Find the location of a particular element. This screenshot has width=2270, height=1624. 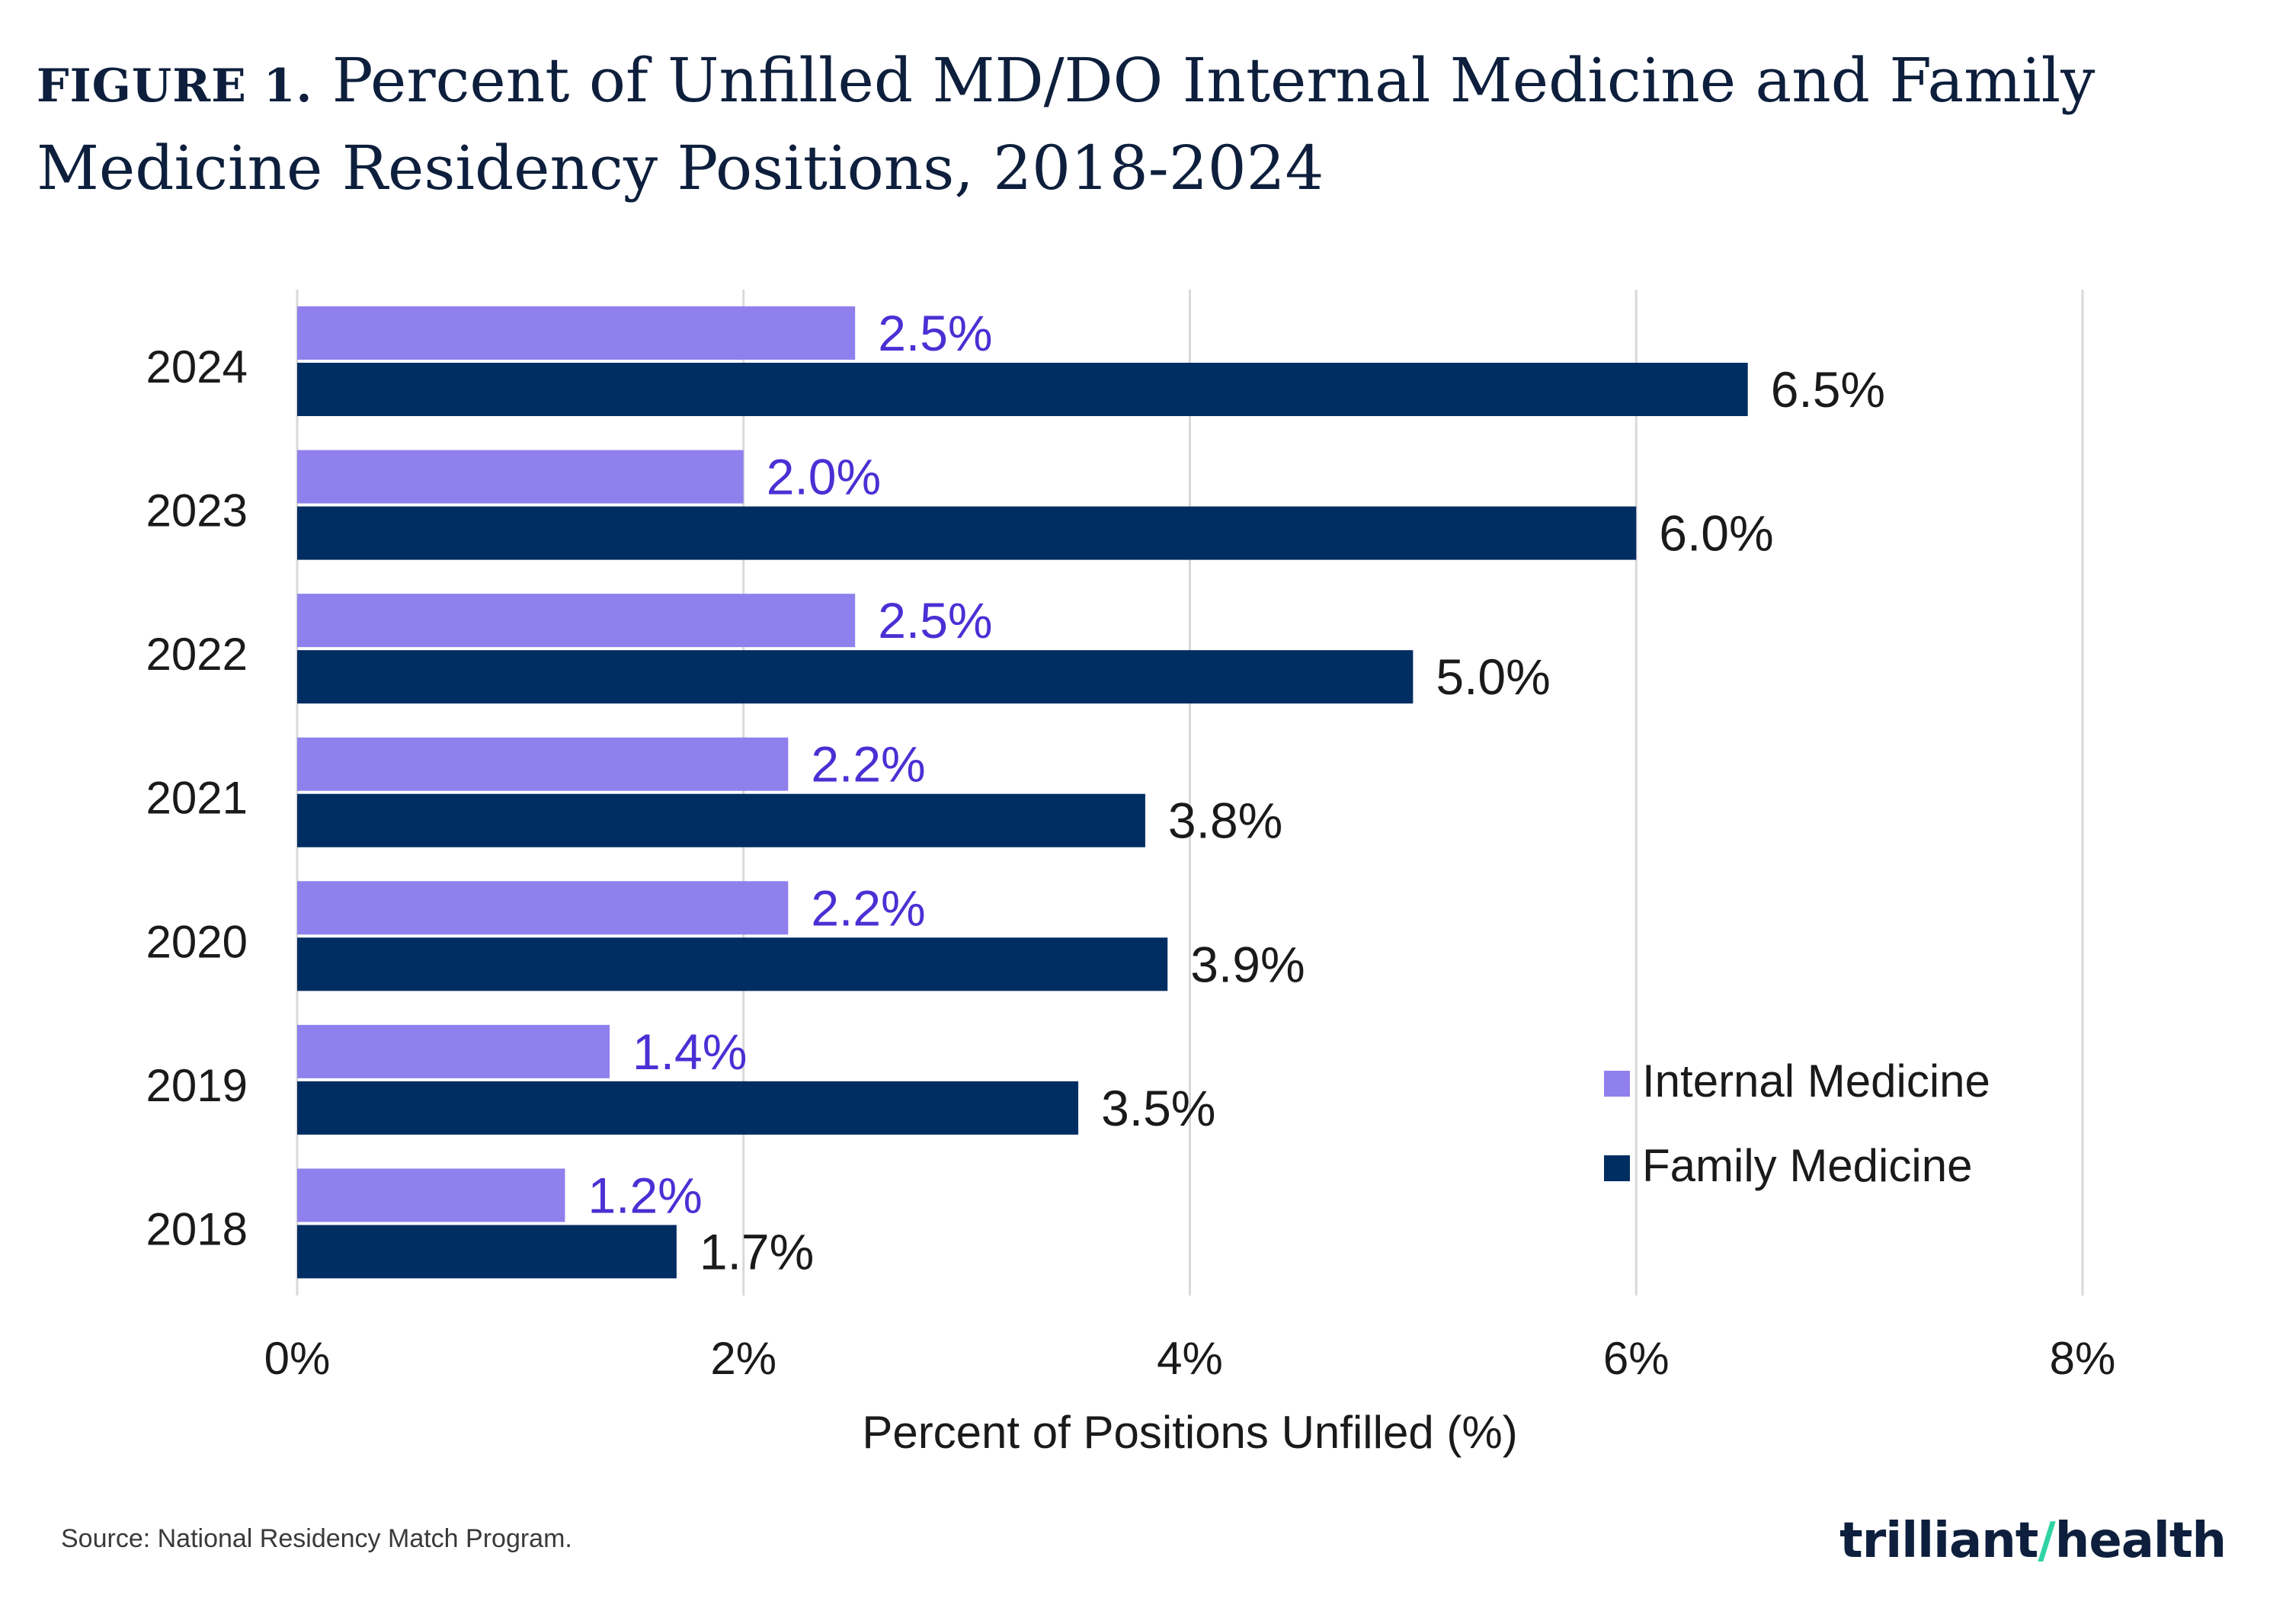

data-label: 5.0% is located at coordinates (1493, 677).